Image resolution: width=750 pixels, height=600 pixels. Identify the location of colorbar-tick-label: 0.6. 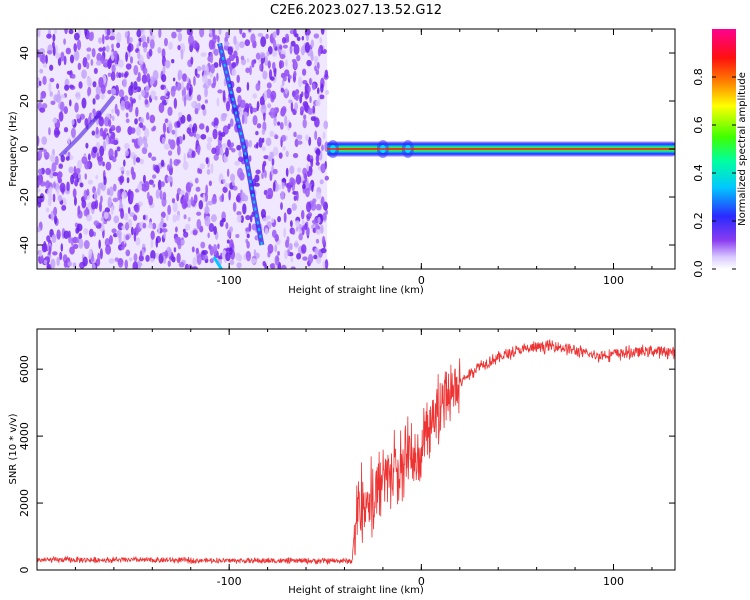
(698, 125).